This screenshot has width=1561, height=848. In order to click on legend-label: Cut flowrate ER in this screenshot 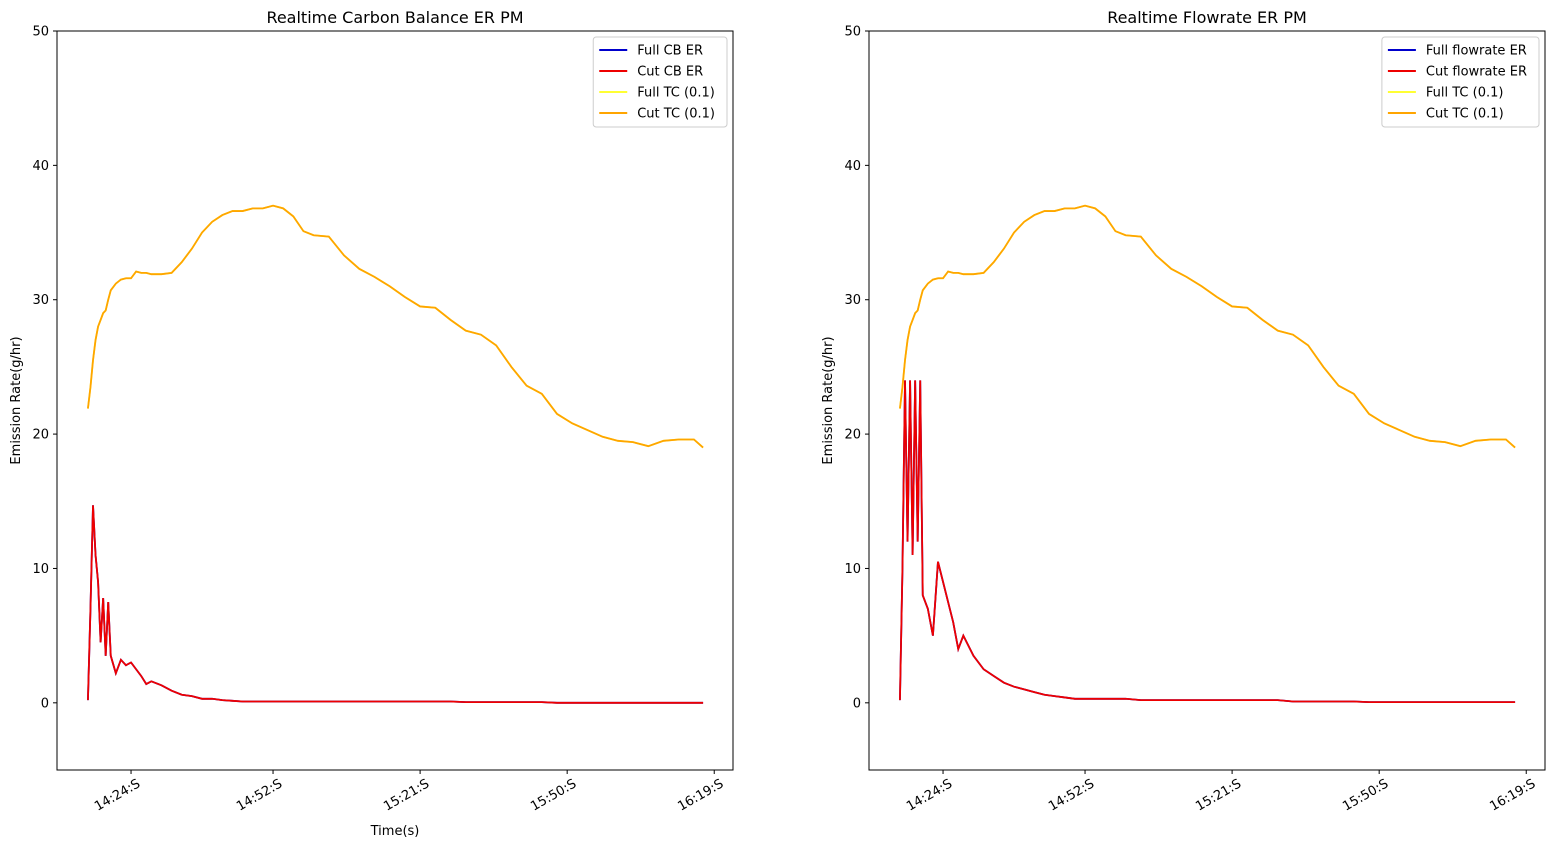, I will do `click(1476, 72)`.